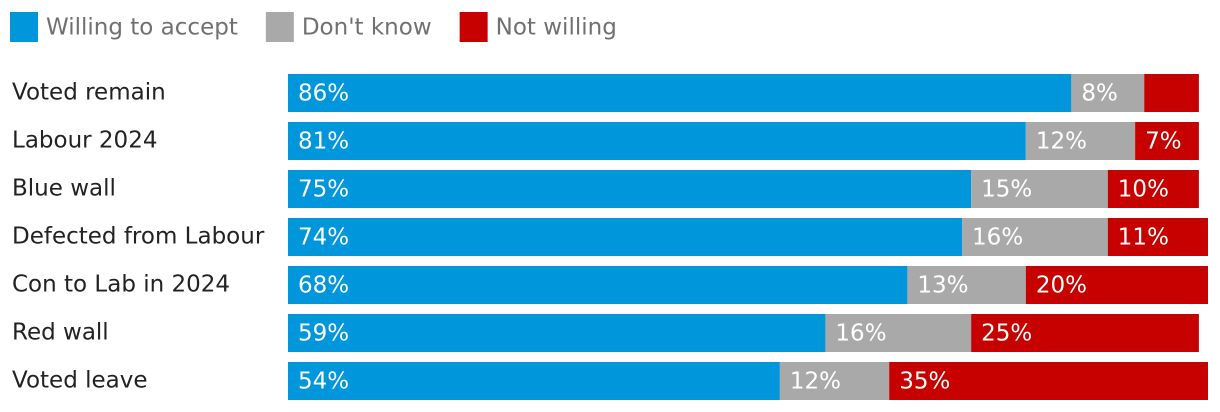 The image size is (1220, 412). What do you see at coordinates (60, 333) in the screenshot?
I see `row-label: Red wall` at bounding box center [60, 333].